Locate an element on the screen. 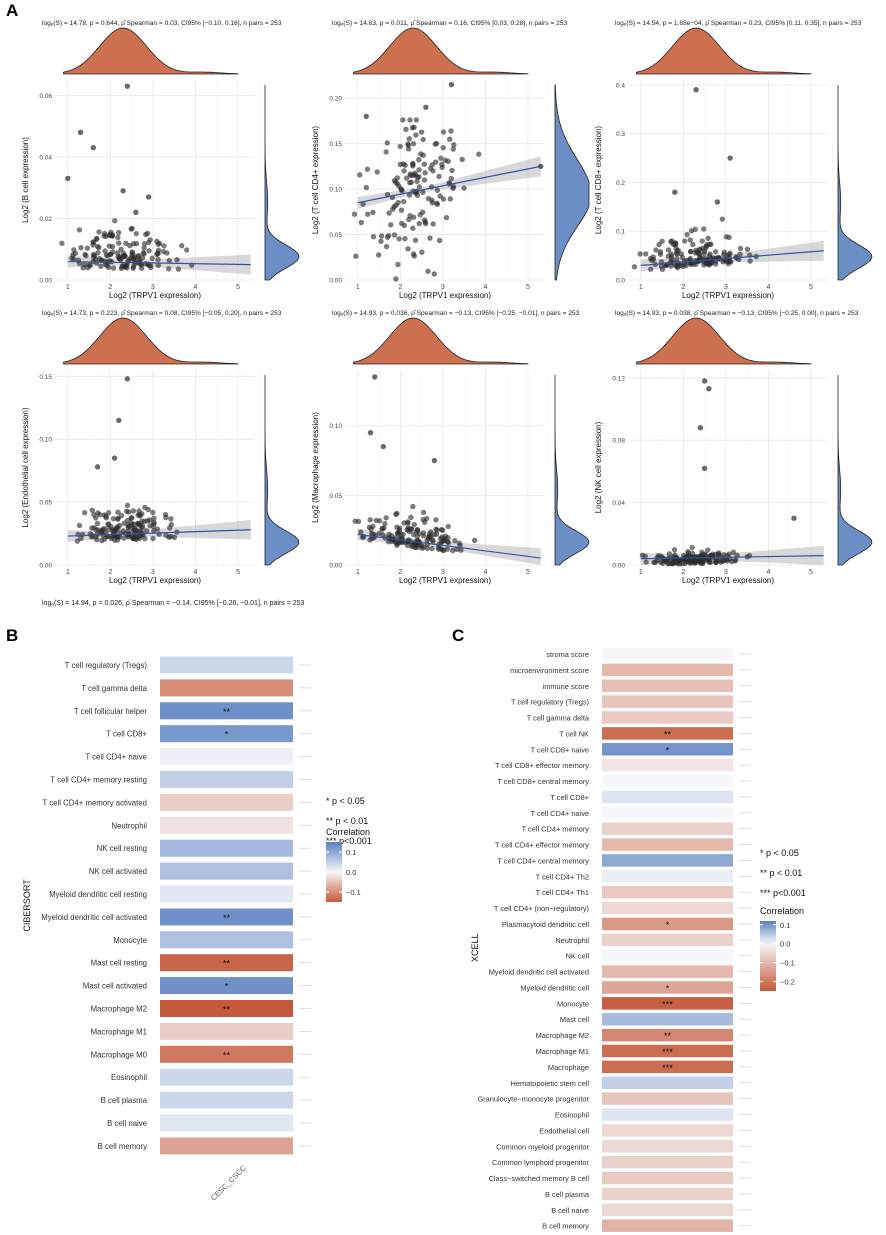 The image size is (886, 1235). y-axis-label: Log2 (Macrophage expression) is located at coordinates (315, 467).